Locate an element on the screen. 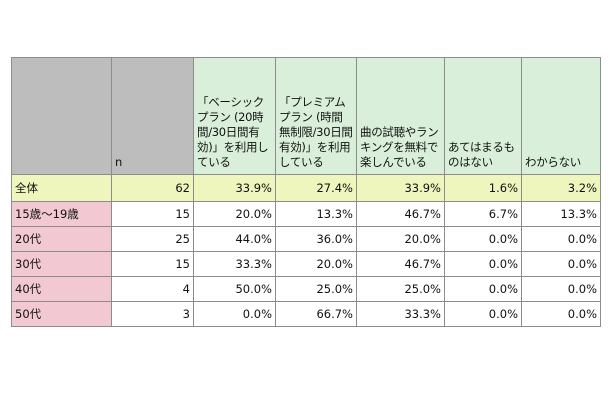  row-label: 全体 is located at coordinates (61, 188).